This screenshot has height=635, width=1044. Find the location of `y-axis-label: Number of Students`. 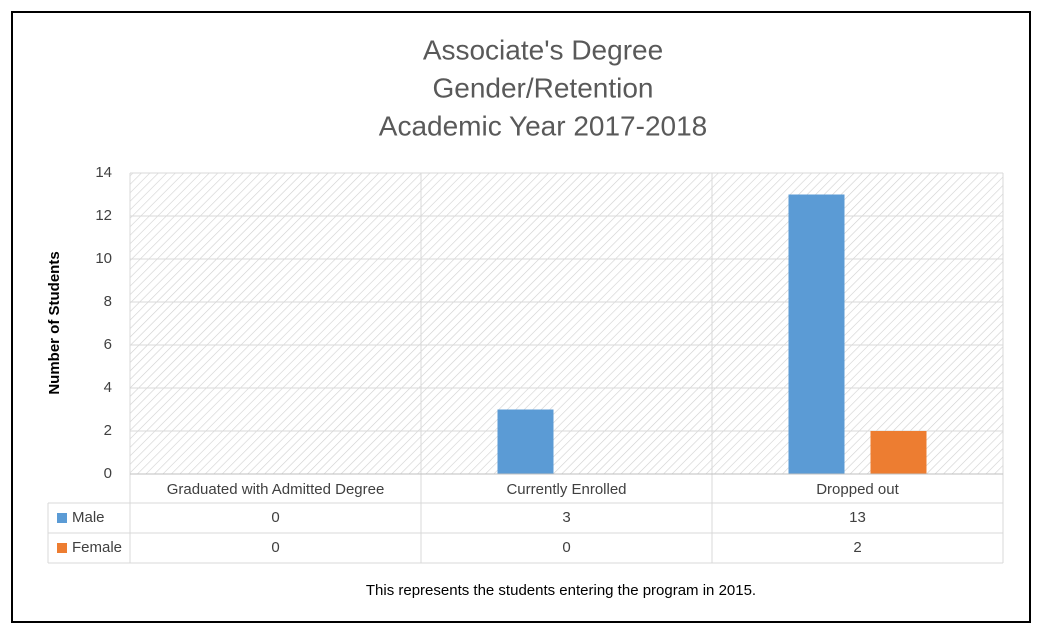

y-axis-label: Number of Students is located at coordinates (54, 322).